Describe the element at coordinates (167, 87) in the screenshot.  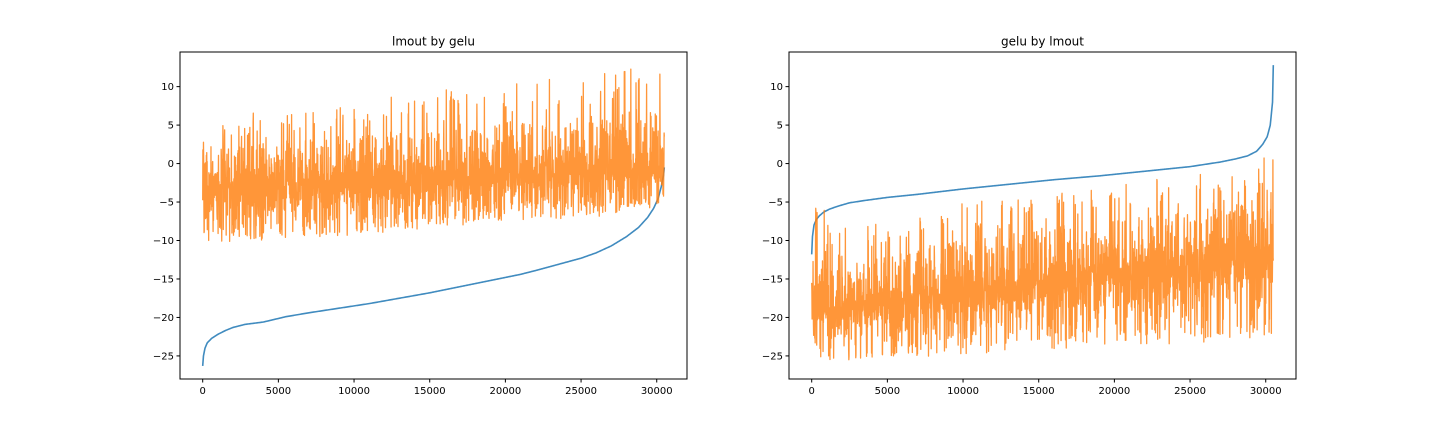
I see `left-y-tick-label-7: 10` at that location.